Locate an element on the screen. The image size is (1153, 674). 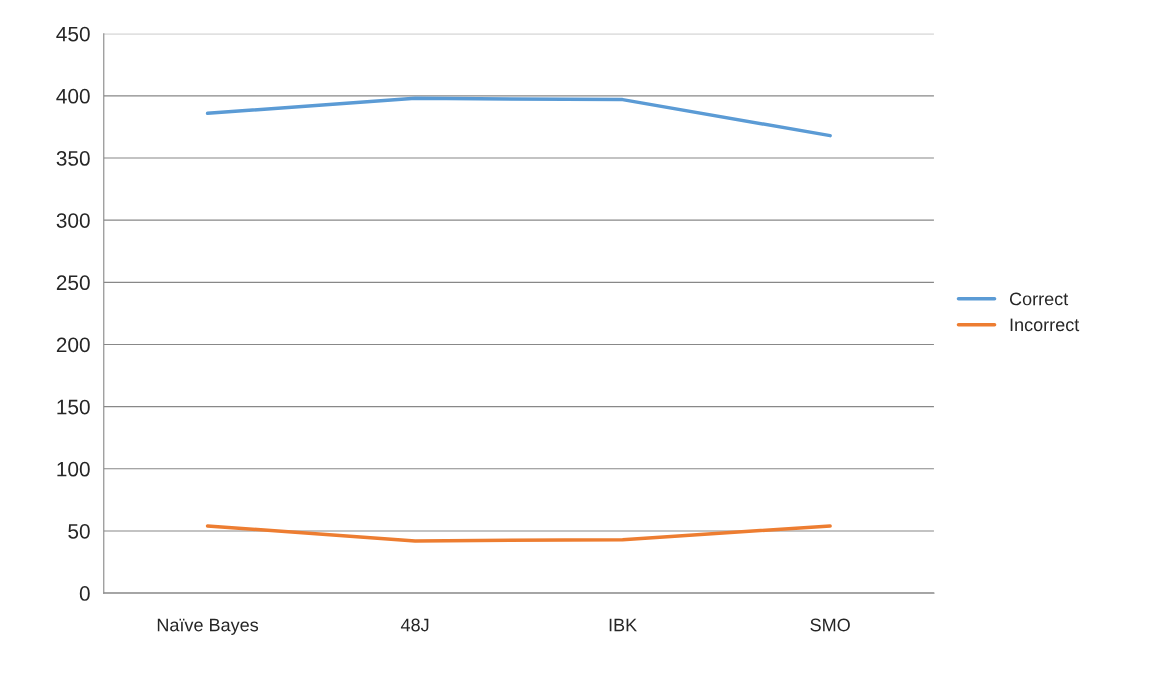
y-tick-label: 0 is located at coordinates (84, 593).